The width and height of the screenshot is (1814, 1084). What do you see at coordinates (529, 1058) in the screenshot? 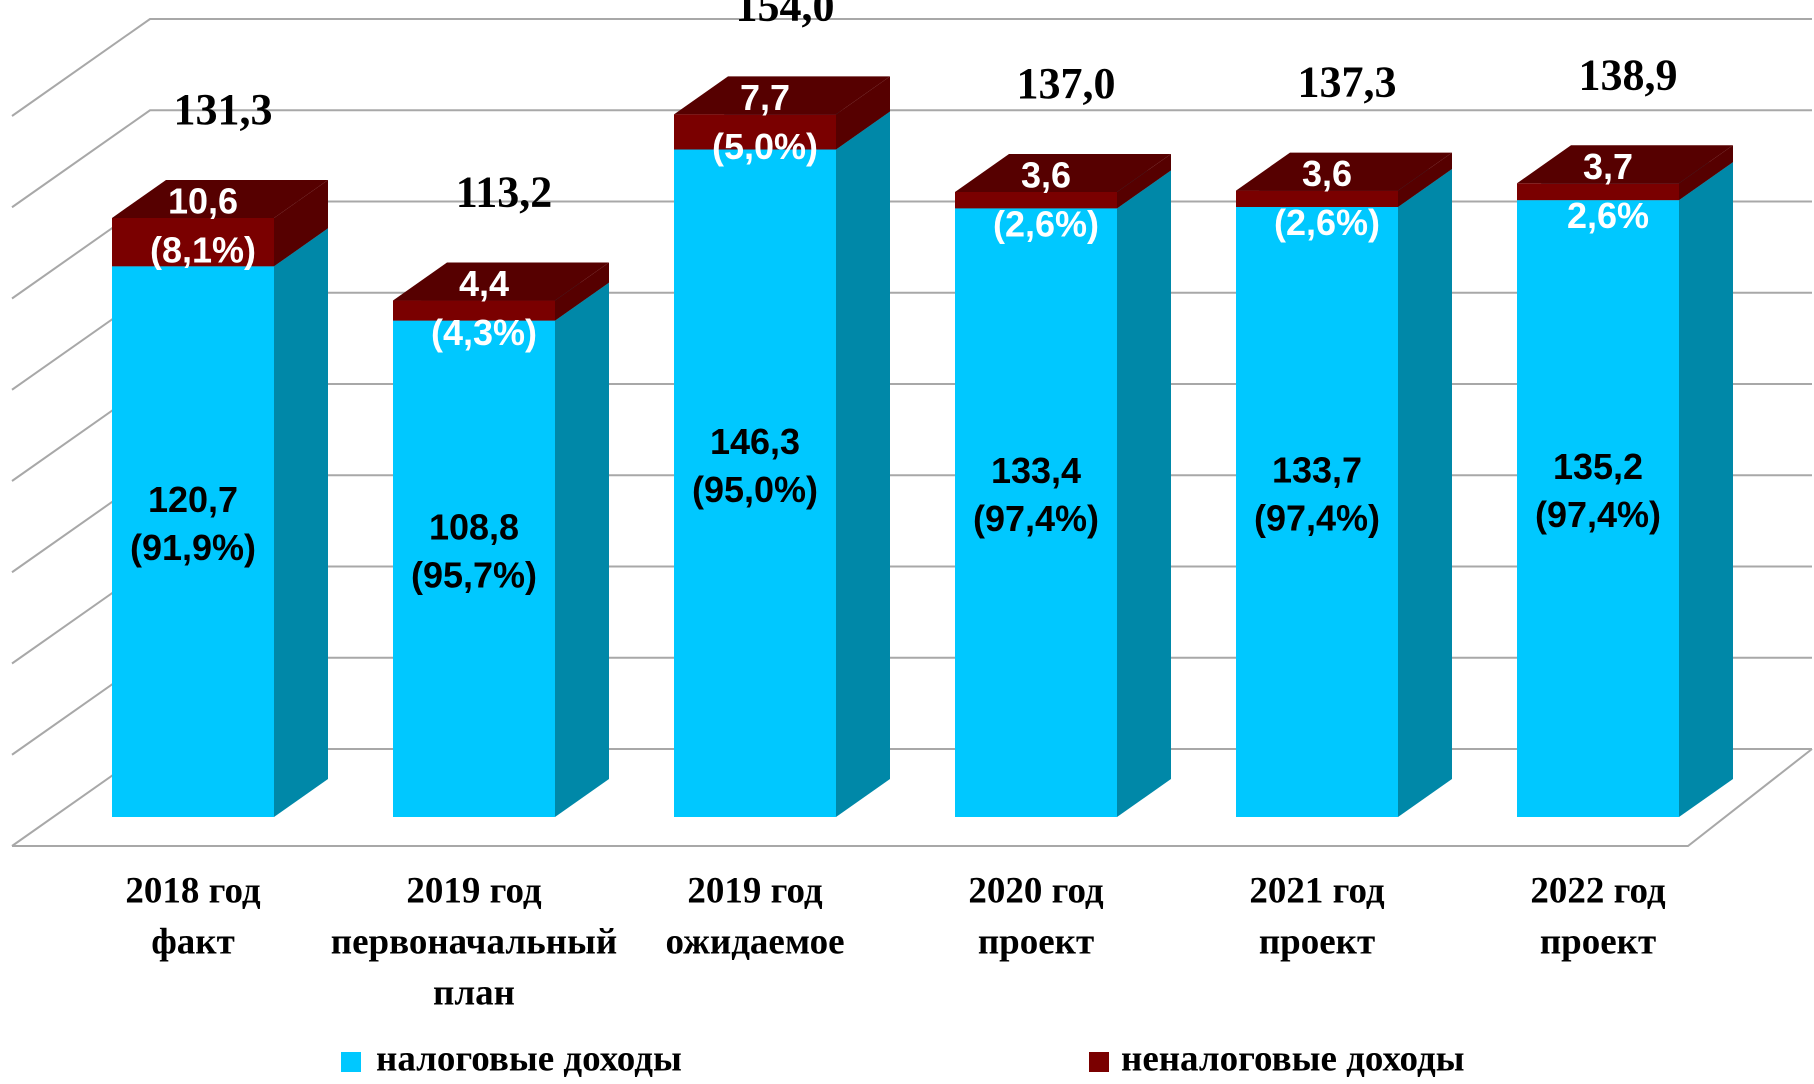
I see `legend-label: налоговые доходы` at bounding box center [529, 1058].